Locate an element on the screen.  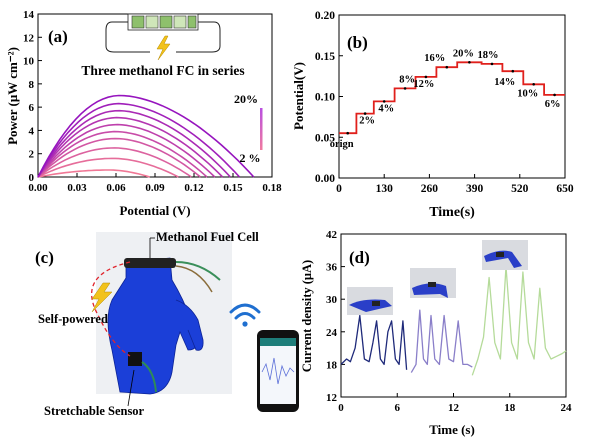
x-tick-label: 0.03 is located at coordinates (77, 188).